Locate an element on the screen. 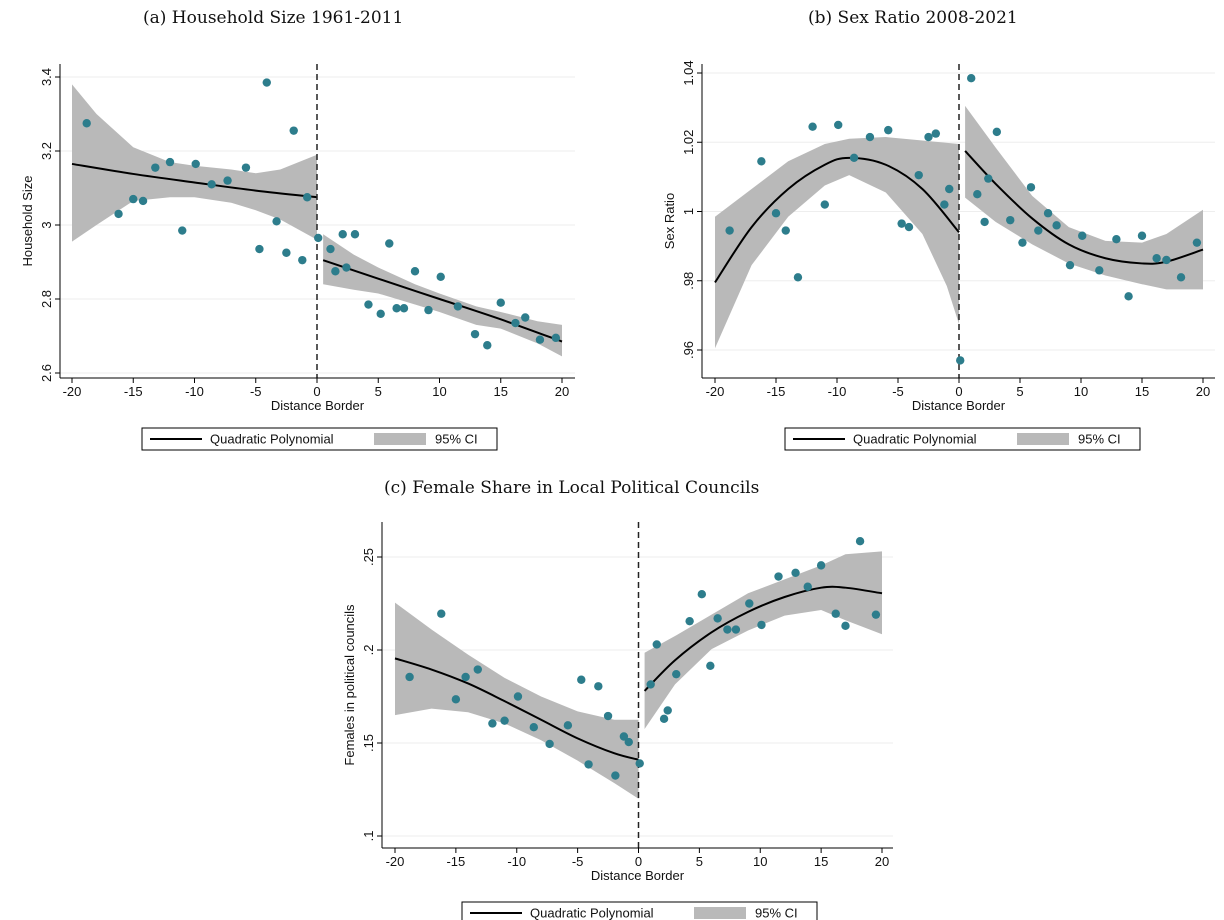 Image resolution: width=1224 pixels, height=920 pixels. y-tick-label: 2.6 is located at coordinates (46, 373).